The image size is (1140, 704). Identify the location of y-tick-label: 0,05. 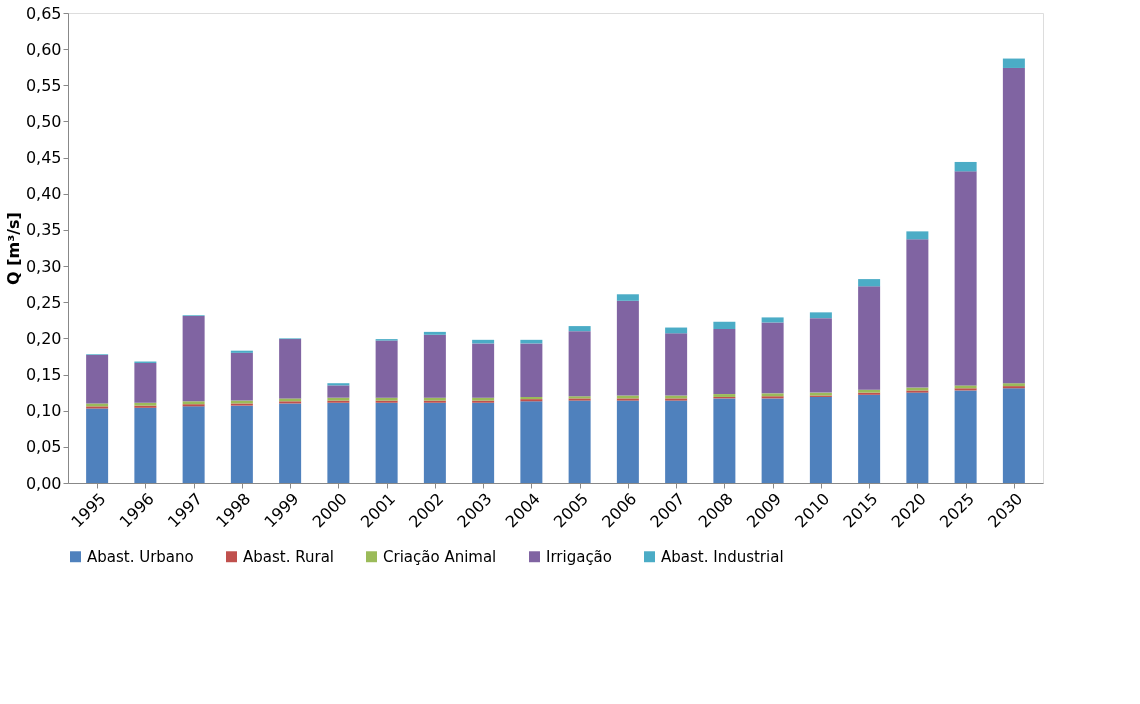
(43, 447).